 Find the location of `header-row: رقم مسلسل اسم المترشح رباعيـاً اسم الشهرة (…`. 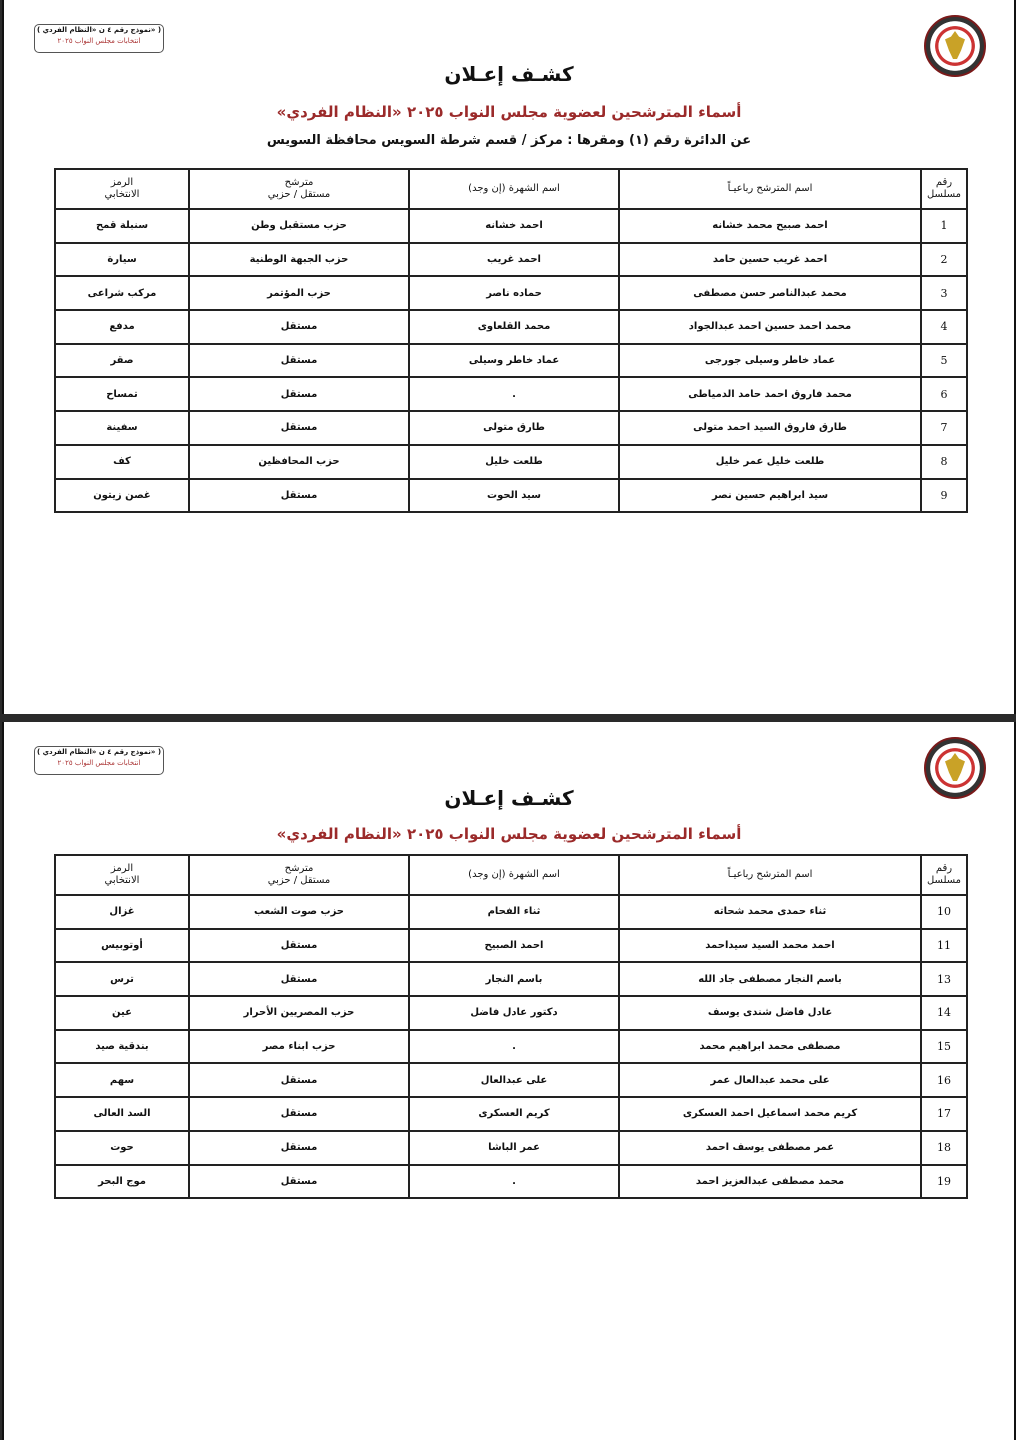

header-row: رقم مسلسل اسم المترشح رباعيـاً اسم الشهرة (… is located at coordinates (511, 875).